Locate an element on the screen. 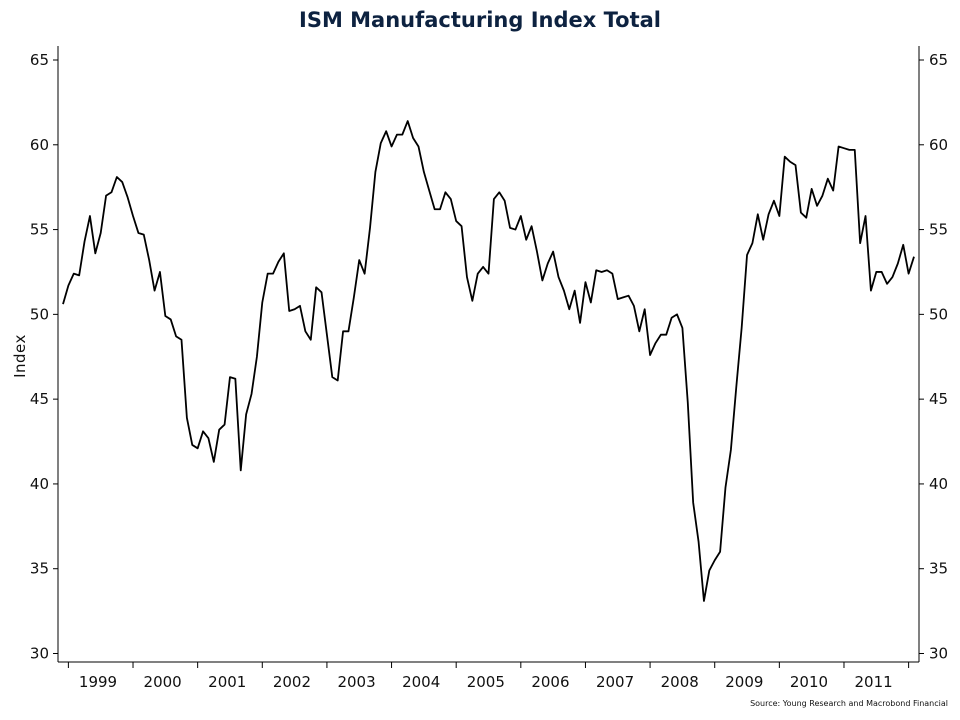  y-tick-label-left: 35 is located at coordinates (39, 569).